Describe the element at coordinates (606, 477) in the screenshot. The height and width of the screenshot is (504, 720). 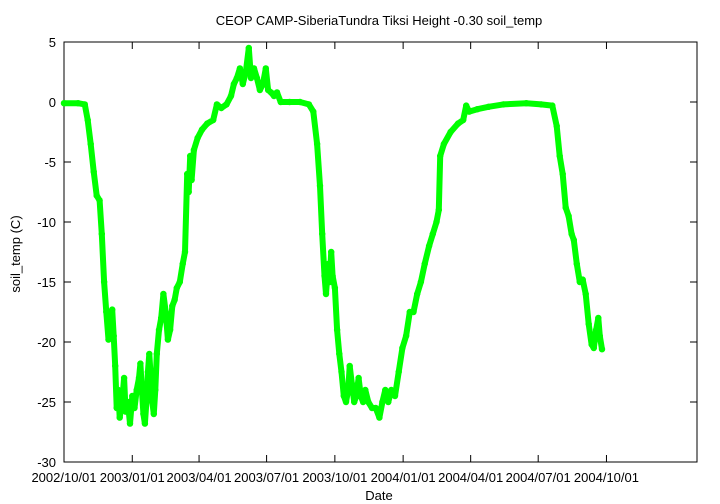
I see `x-tick-label: 2004/10/01` at that location.